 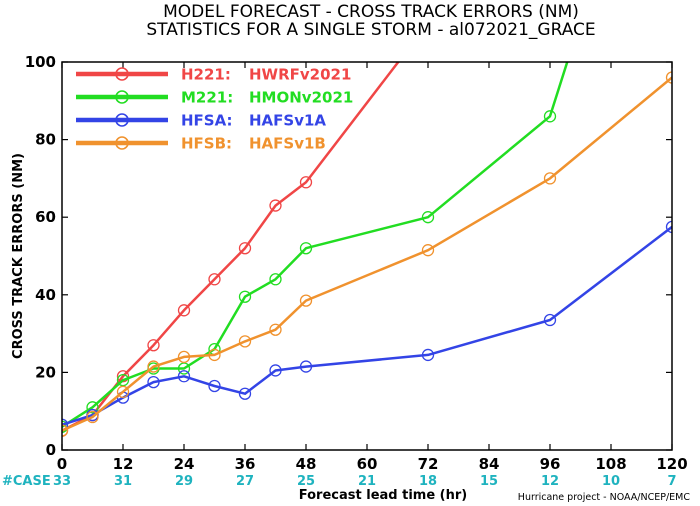 I want to click on y-tick-label: 0, so click(x=51, y=450).